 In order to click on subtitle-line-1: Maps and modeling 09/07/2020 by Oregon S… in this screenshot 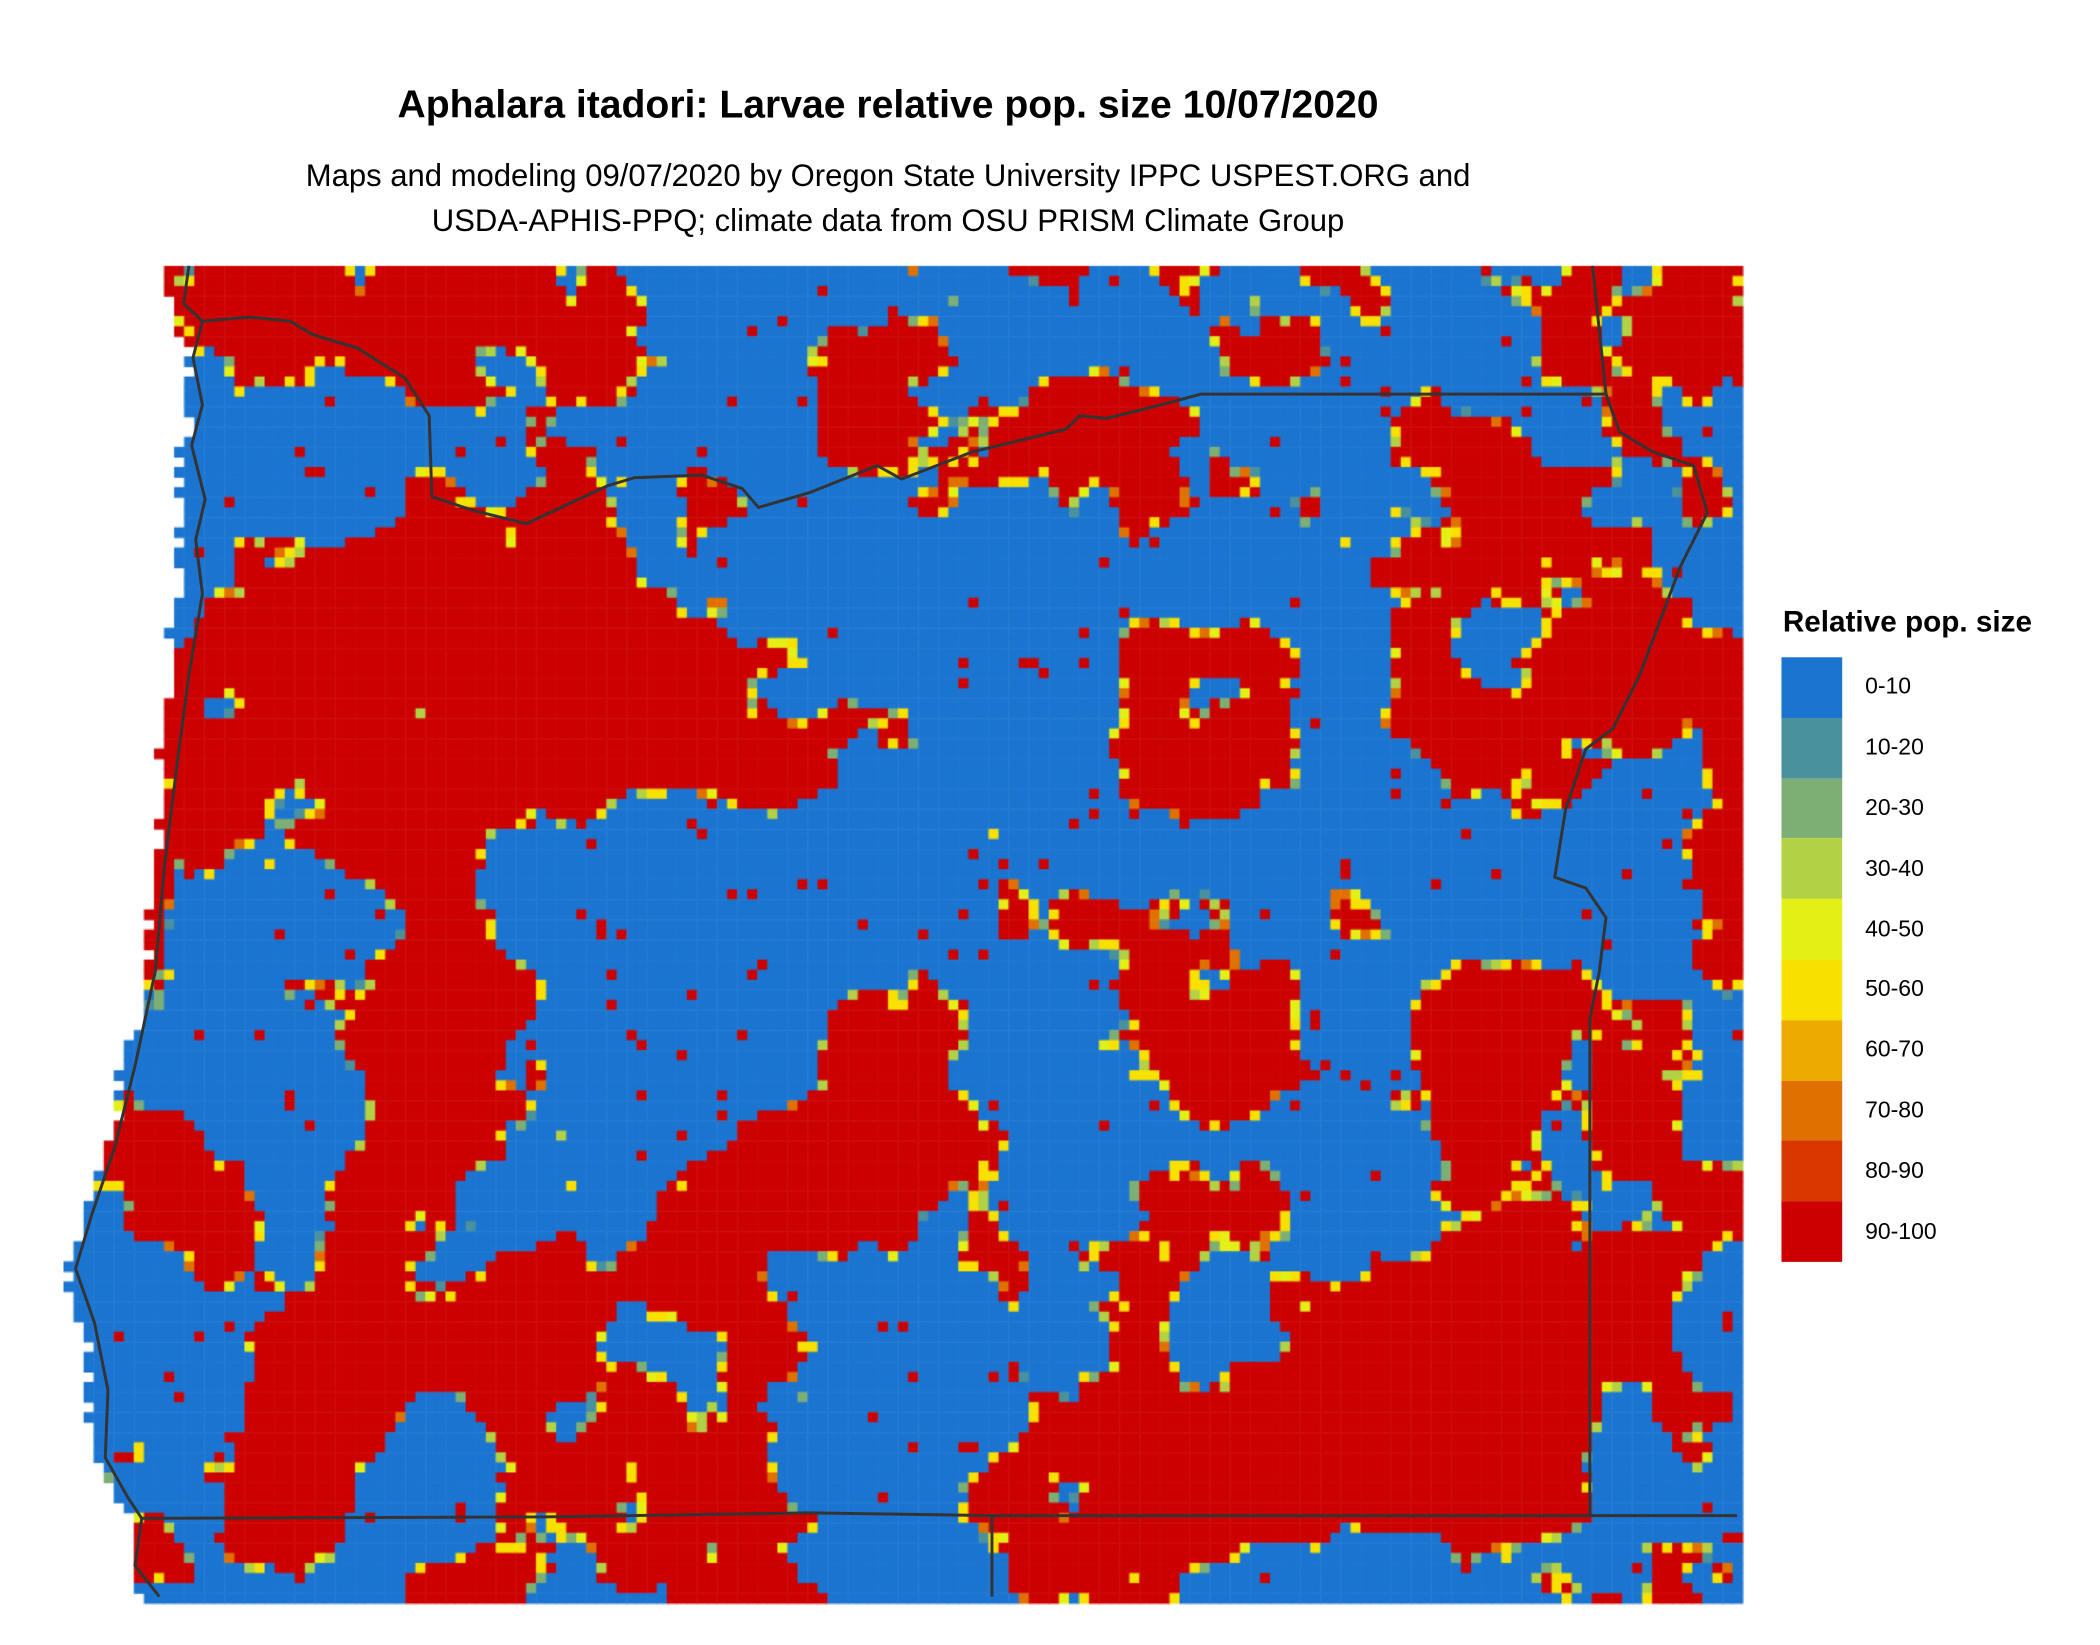, I will do `click(888, 175)`.